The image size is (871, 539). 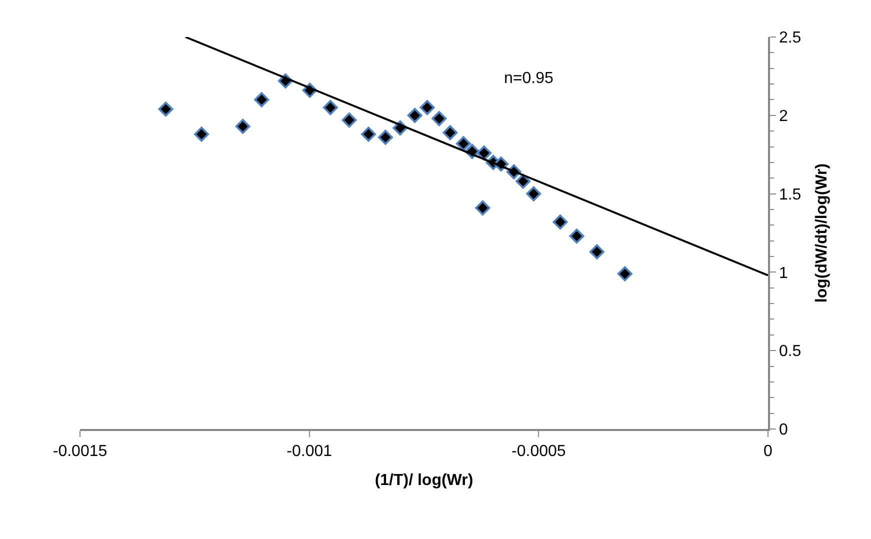 What do you see at coordinates (424, 481) in the screenshot?
I see `x-axis-title: (1/T)/ log(Wr)` at bounding box center [424, 481].